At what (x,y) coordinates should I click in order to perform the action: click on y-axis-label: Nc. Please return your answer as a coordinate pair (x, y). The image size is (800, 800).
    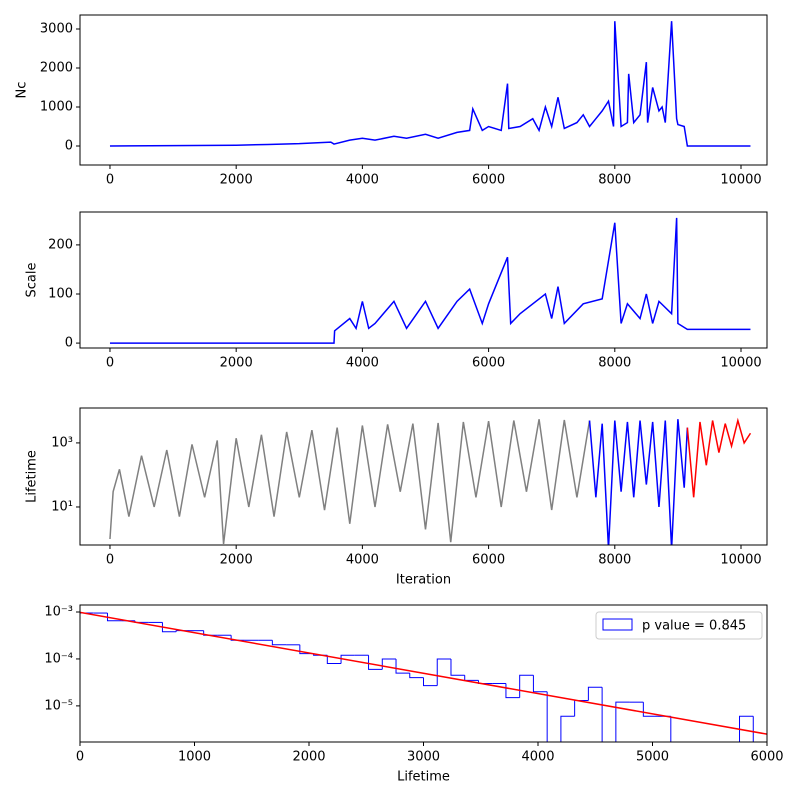
    Looking at the image, I should click on (22, 90).